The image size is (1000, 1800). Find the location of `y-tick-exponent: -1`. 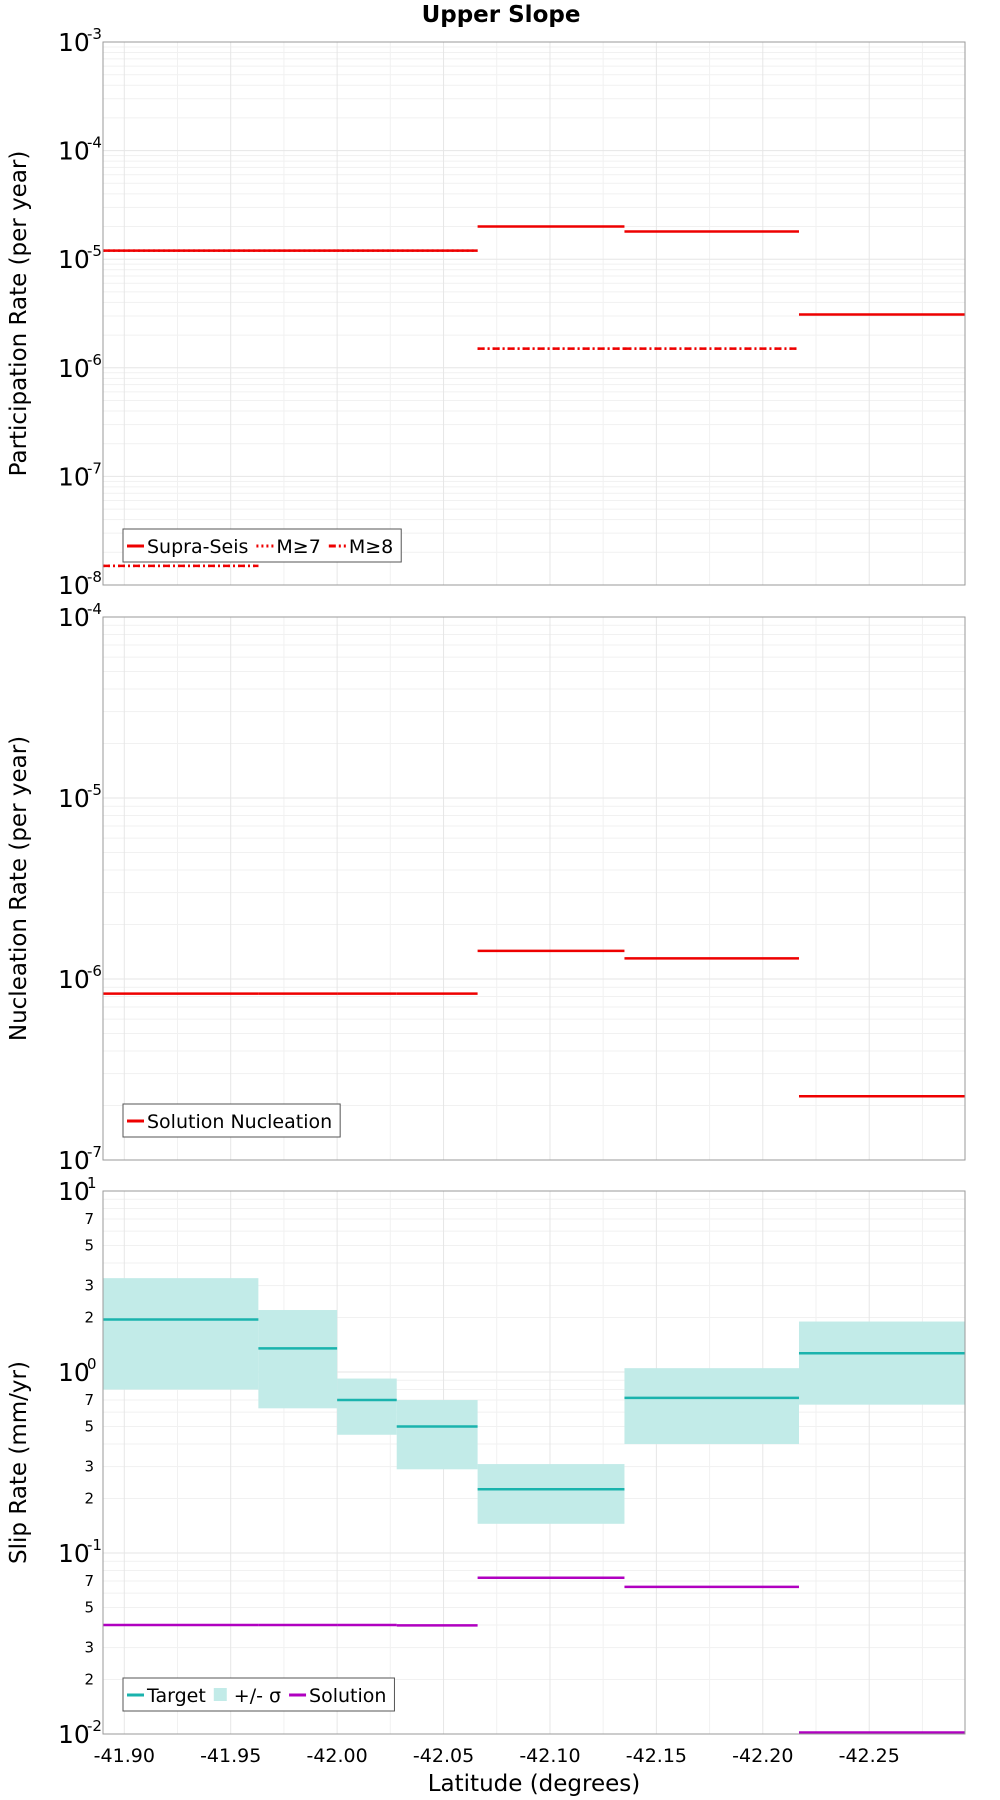

y-tick-exponent: -1 is located at coordinates (94, 1545).